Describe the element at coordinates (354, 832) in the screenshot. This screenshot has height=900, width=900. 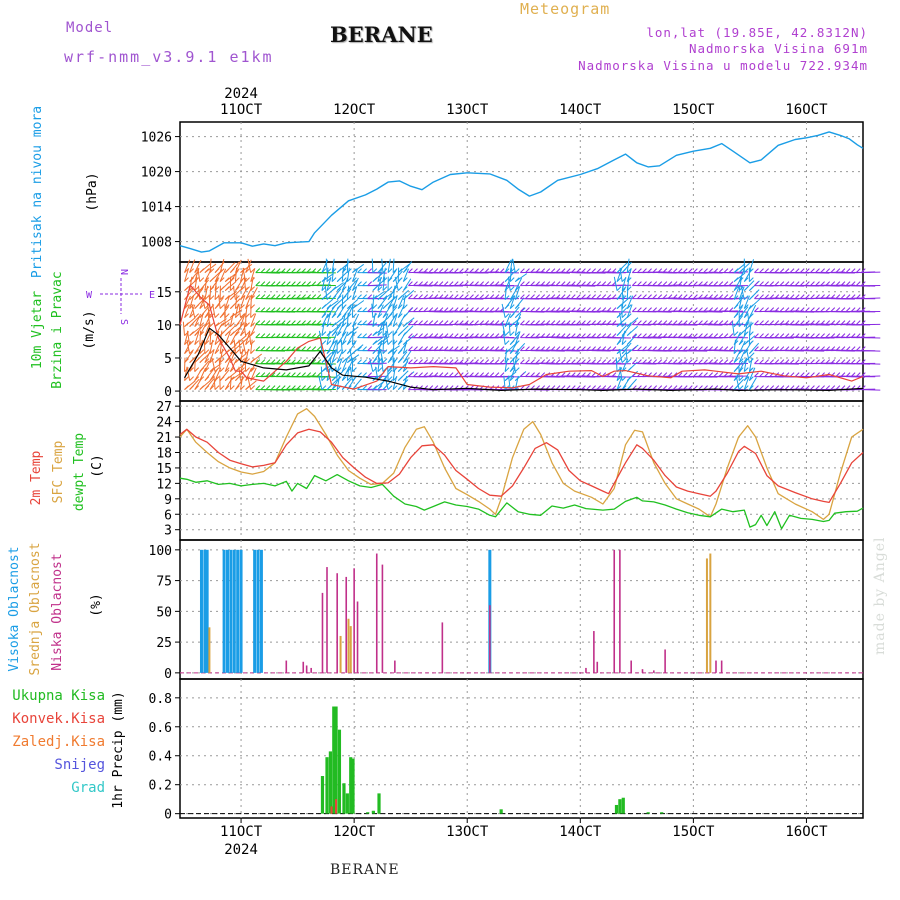
I see `bottom-date-label: 12OCT` at that location.